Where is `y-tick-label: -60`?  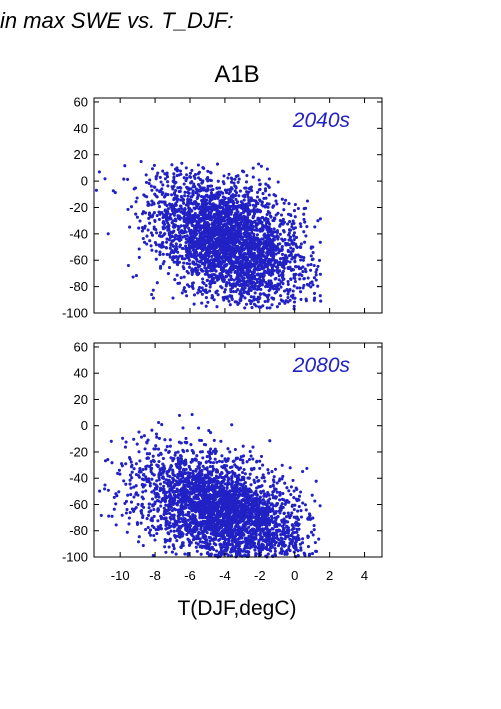
y-tick-label: -60 is located at coordinates (78, 260).